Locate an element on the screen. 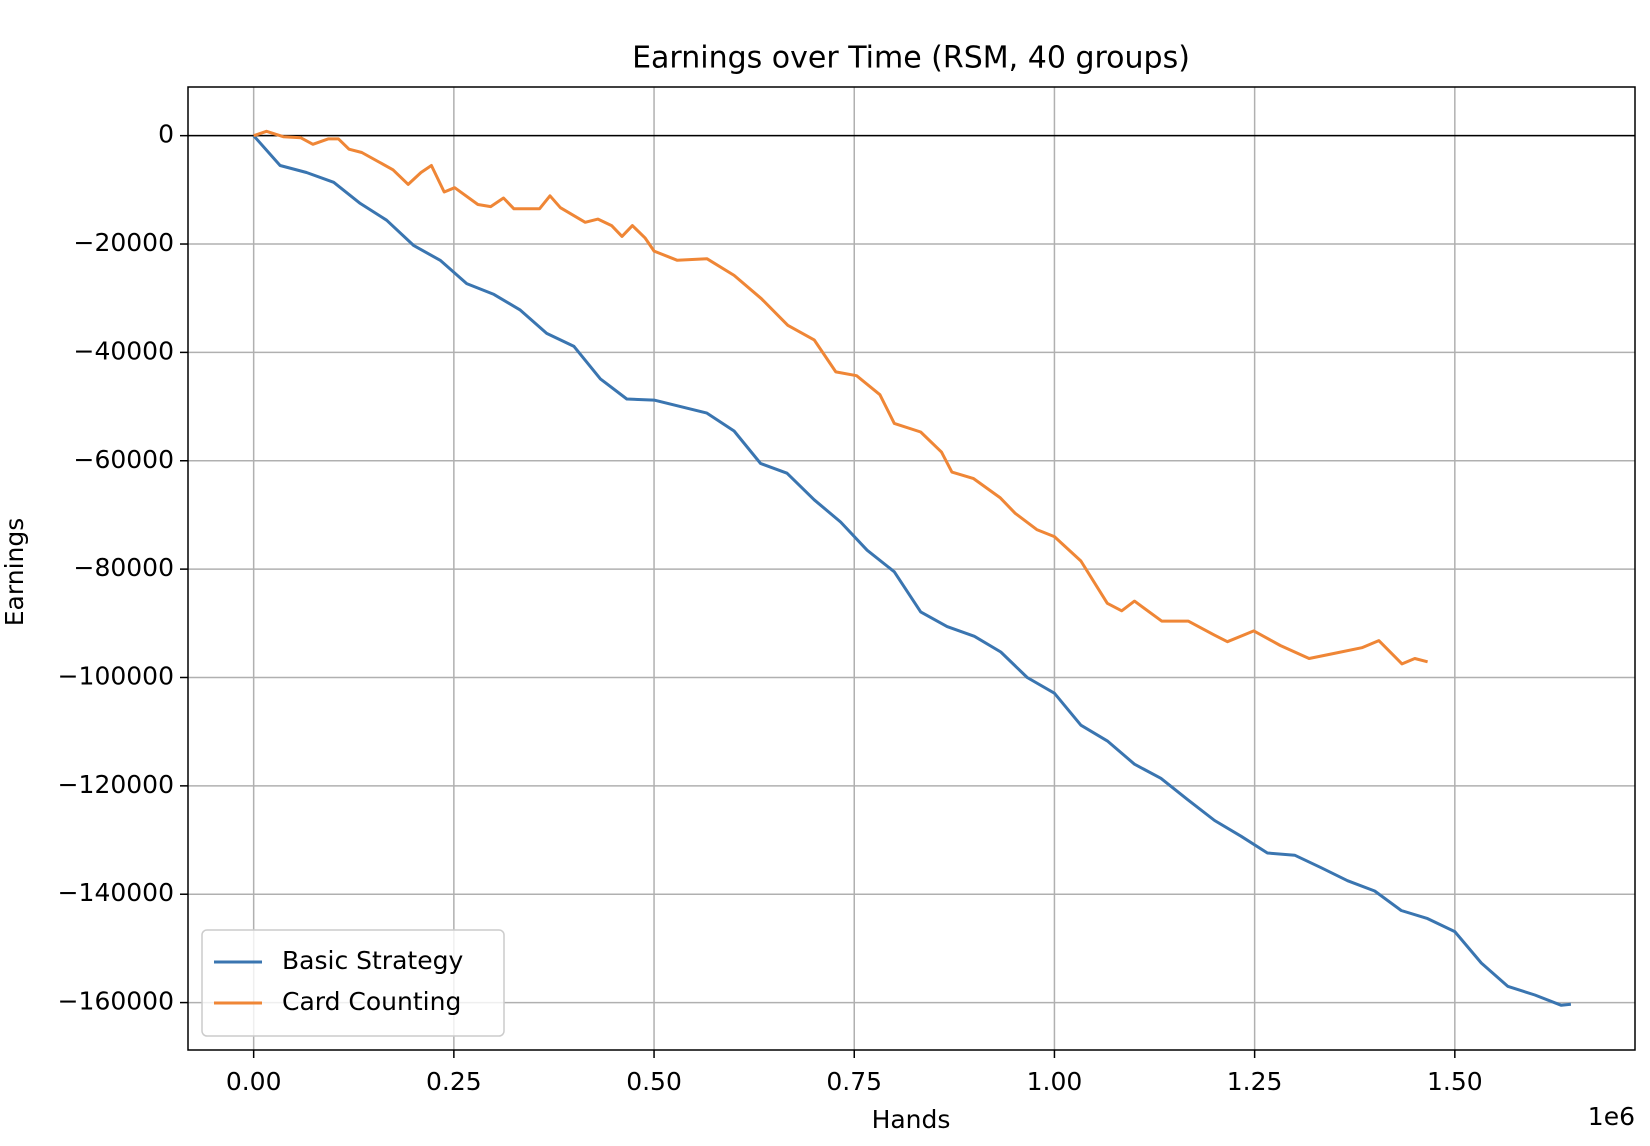 The height and width of the screenshot is (1146, 1650). y-tick-label: −120000 is located at coordinates (116, 784).